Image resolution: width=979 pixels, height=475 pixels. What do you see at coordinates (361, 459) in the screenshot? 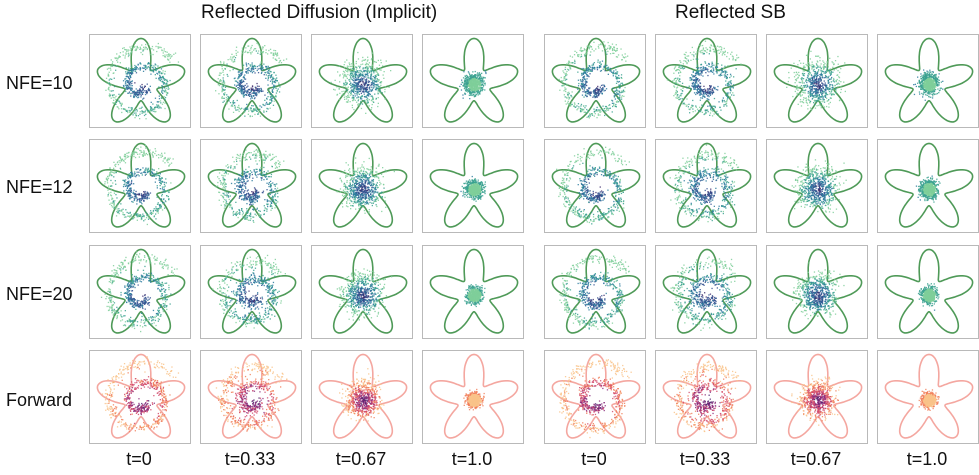
I see `col-label-left-t067: t=0.67` at bounding box center [361, 459].